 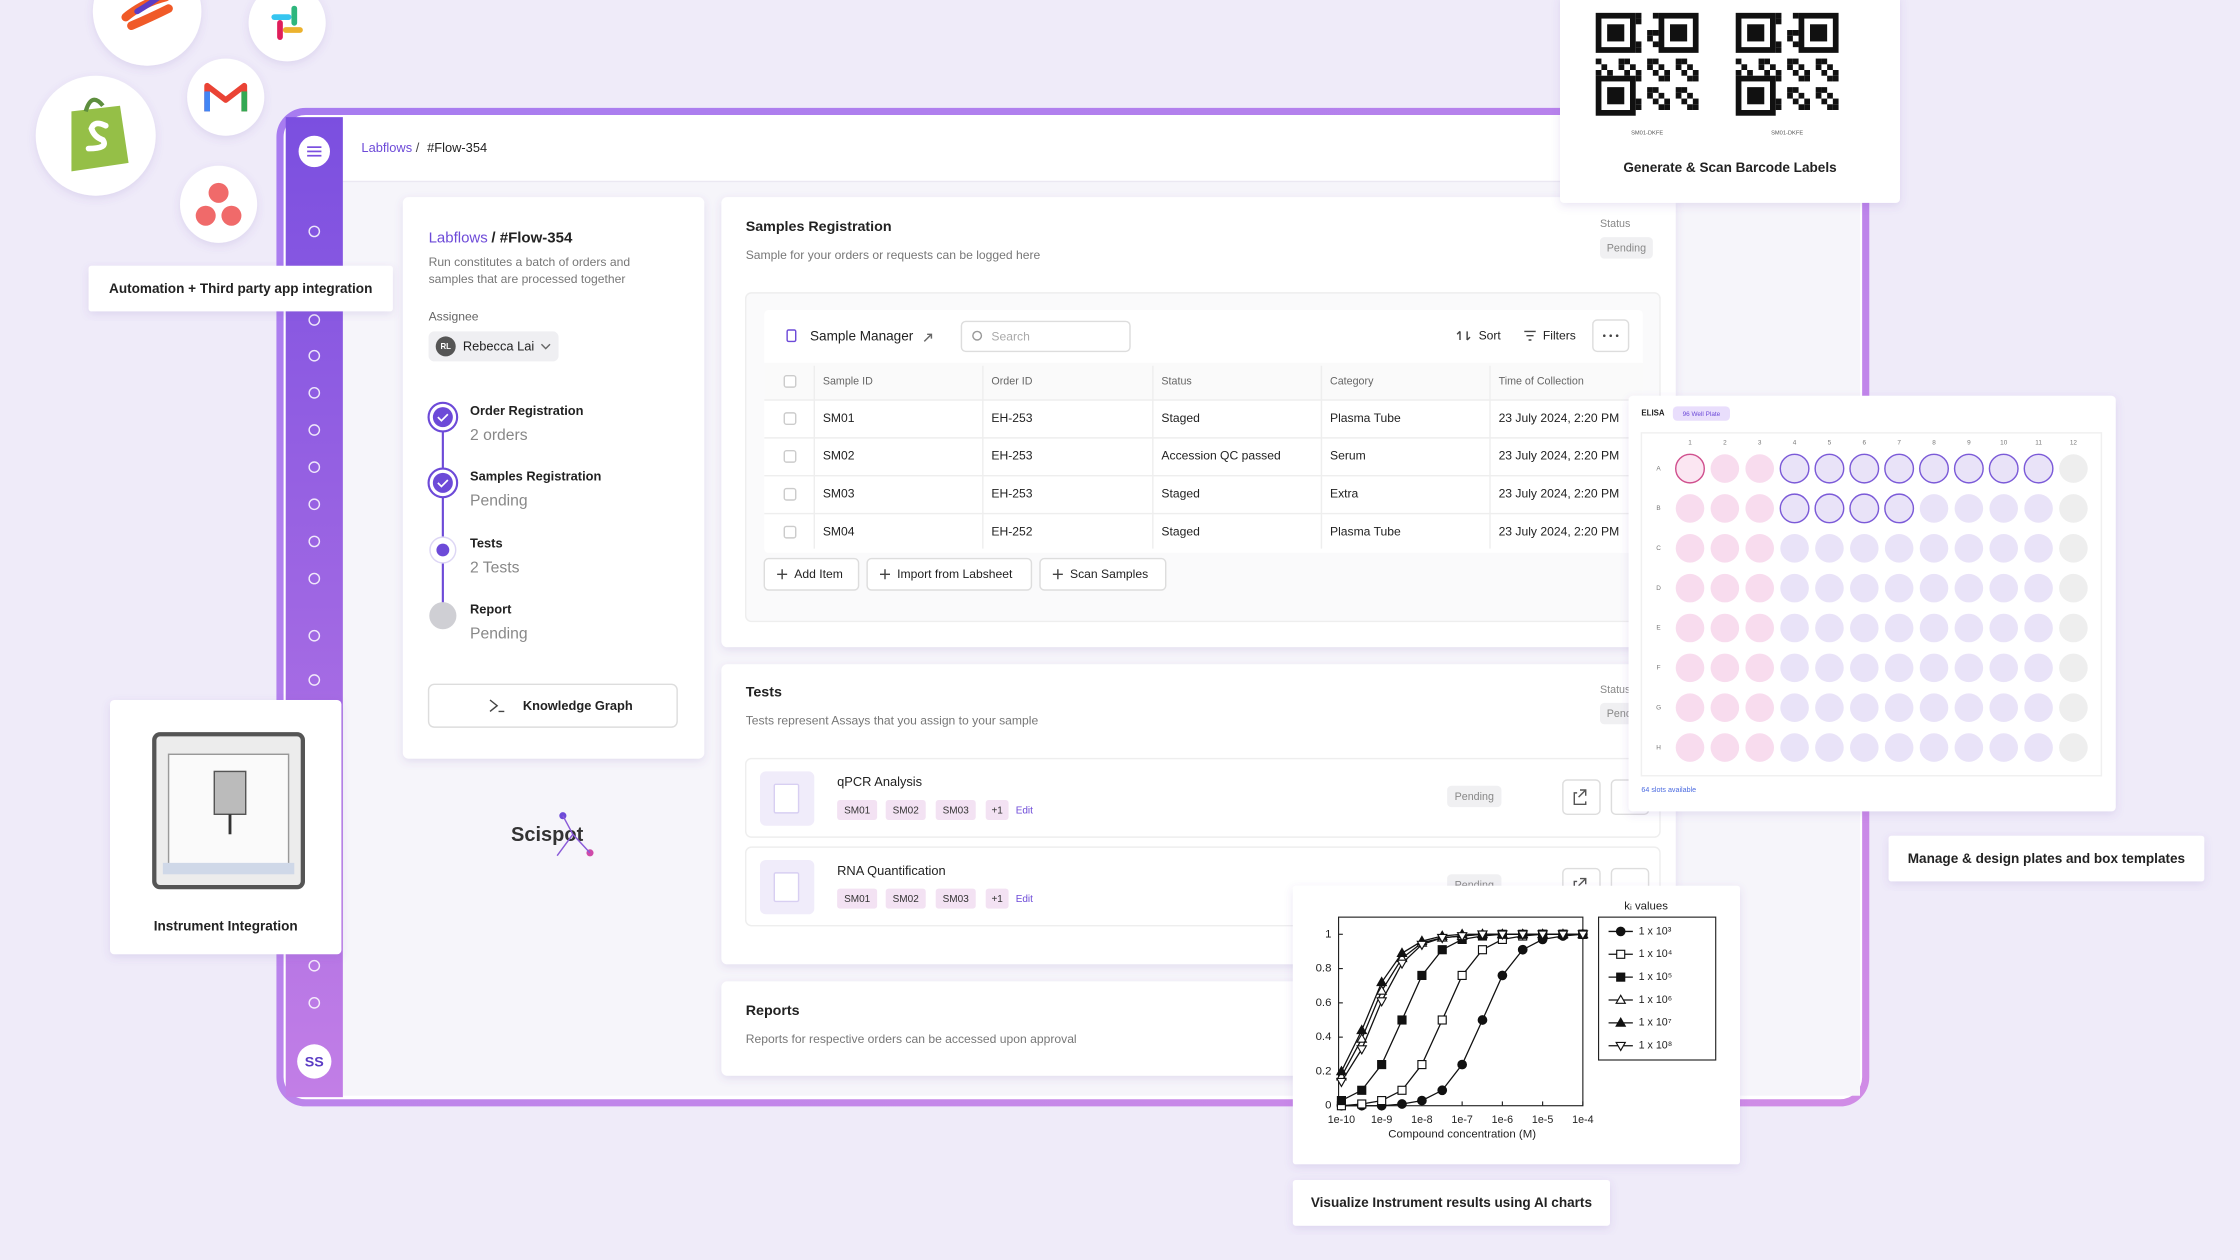 What do you see at coordinates (314, 1061) in the screenshot?
I see `user-avatar` at bounding box center [314, 1061].